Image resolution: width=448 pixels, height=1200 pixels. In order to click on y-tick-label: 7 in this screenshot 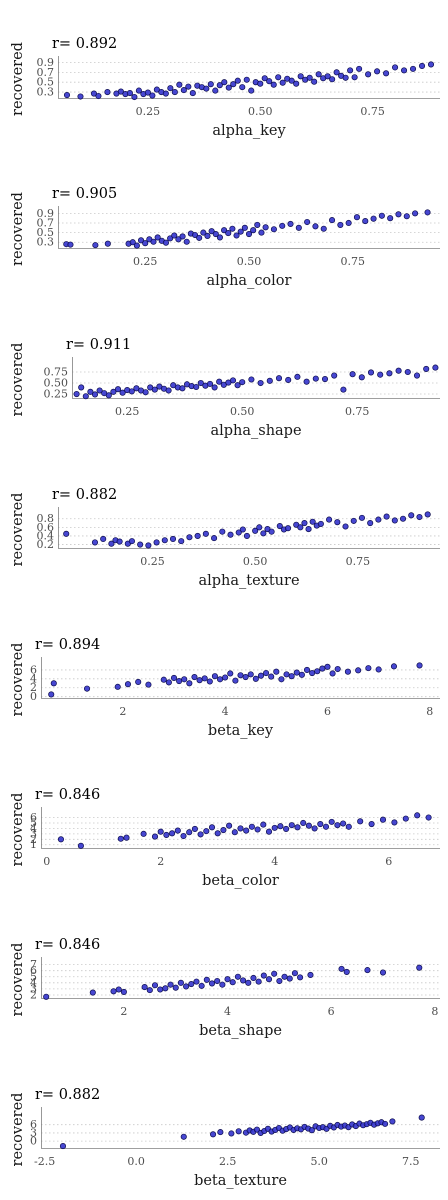, I will do `click(33, 964)`.